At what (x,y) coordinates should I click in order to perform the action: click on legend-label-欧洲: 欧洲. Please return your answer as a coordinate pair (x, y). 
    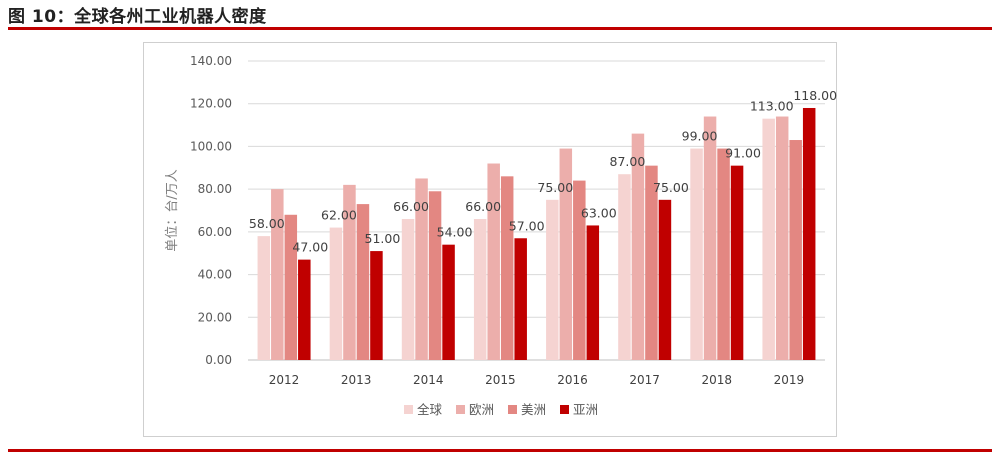
    Looking at the image, I should click on (481, 409).